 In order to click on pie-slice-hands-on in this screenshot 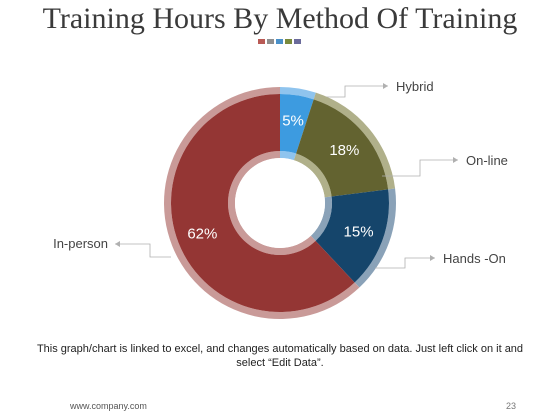, I will do `click(352, 236)`.